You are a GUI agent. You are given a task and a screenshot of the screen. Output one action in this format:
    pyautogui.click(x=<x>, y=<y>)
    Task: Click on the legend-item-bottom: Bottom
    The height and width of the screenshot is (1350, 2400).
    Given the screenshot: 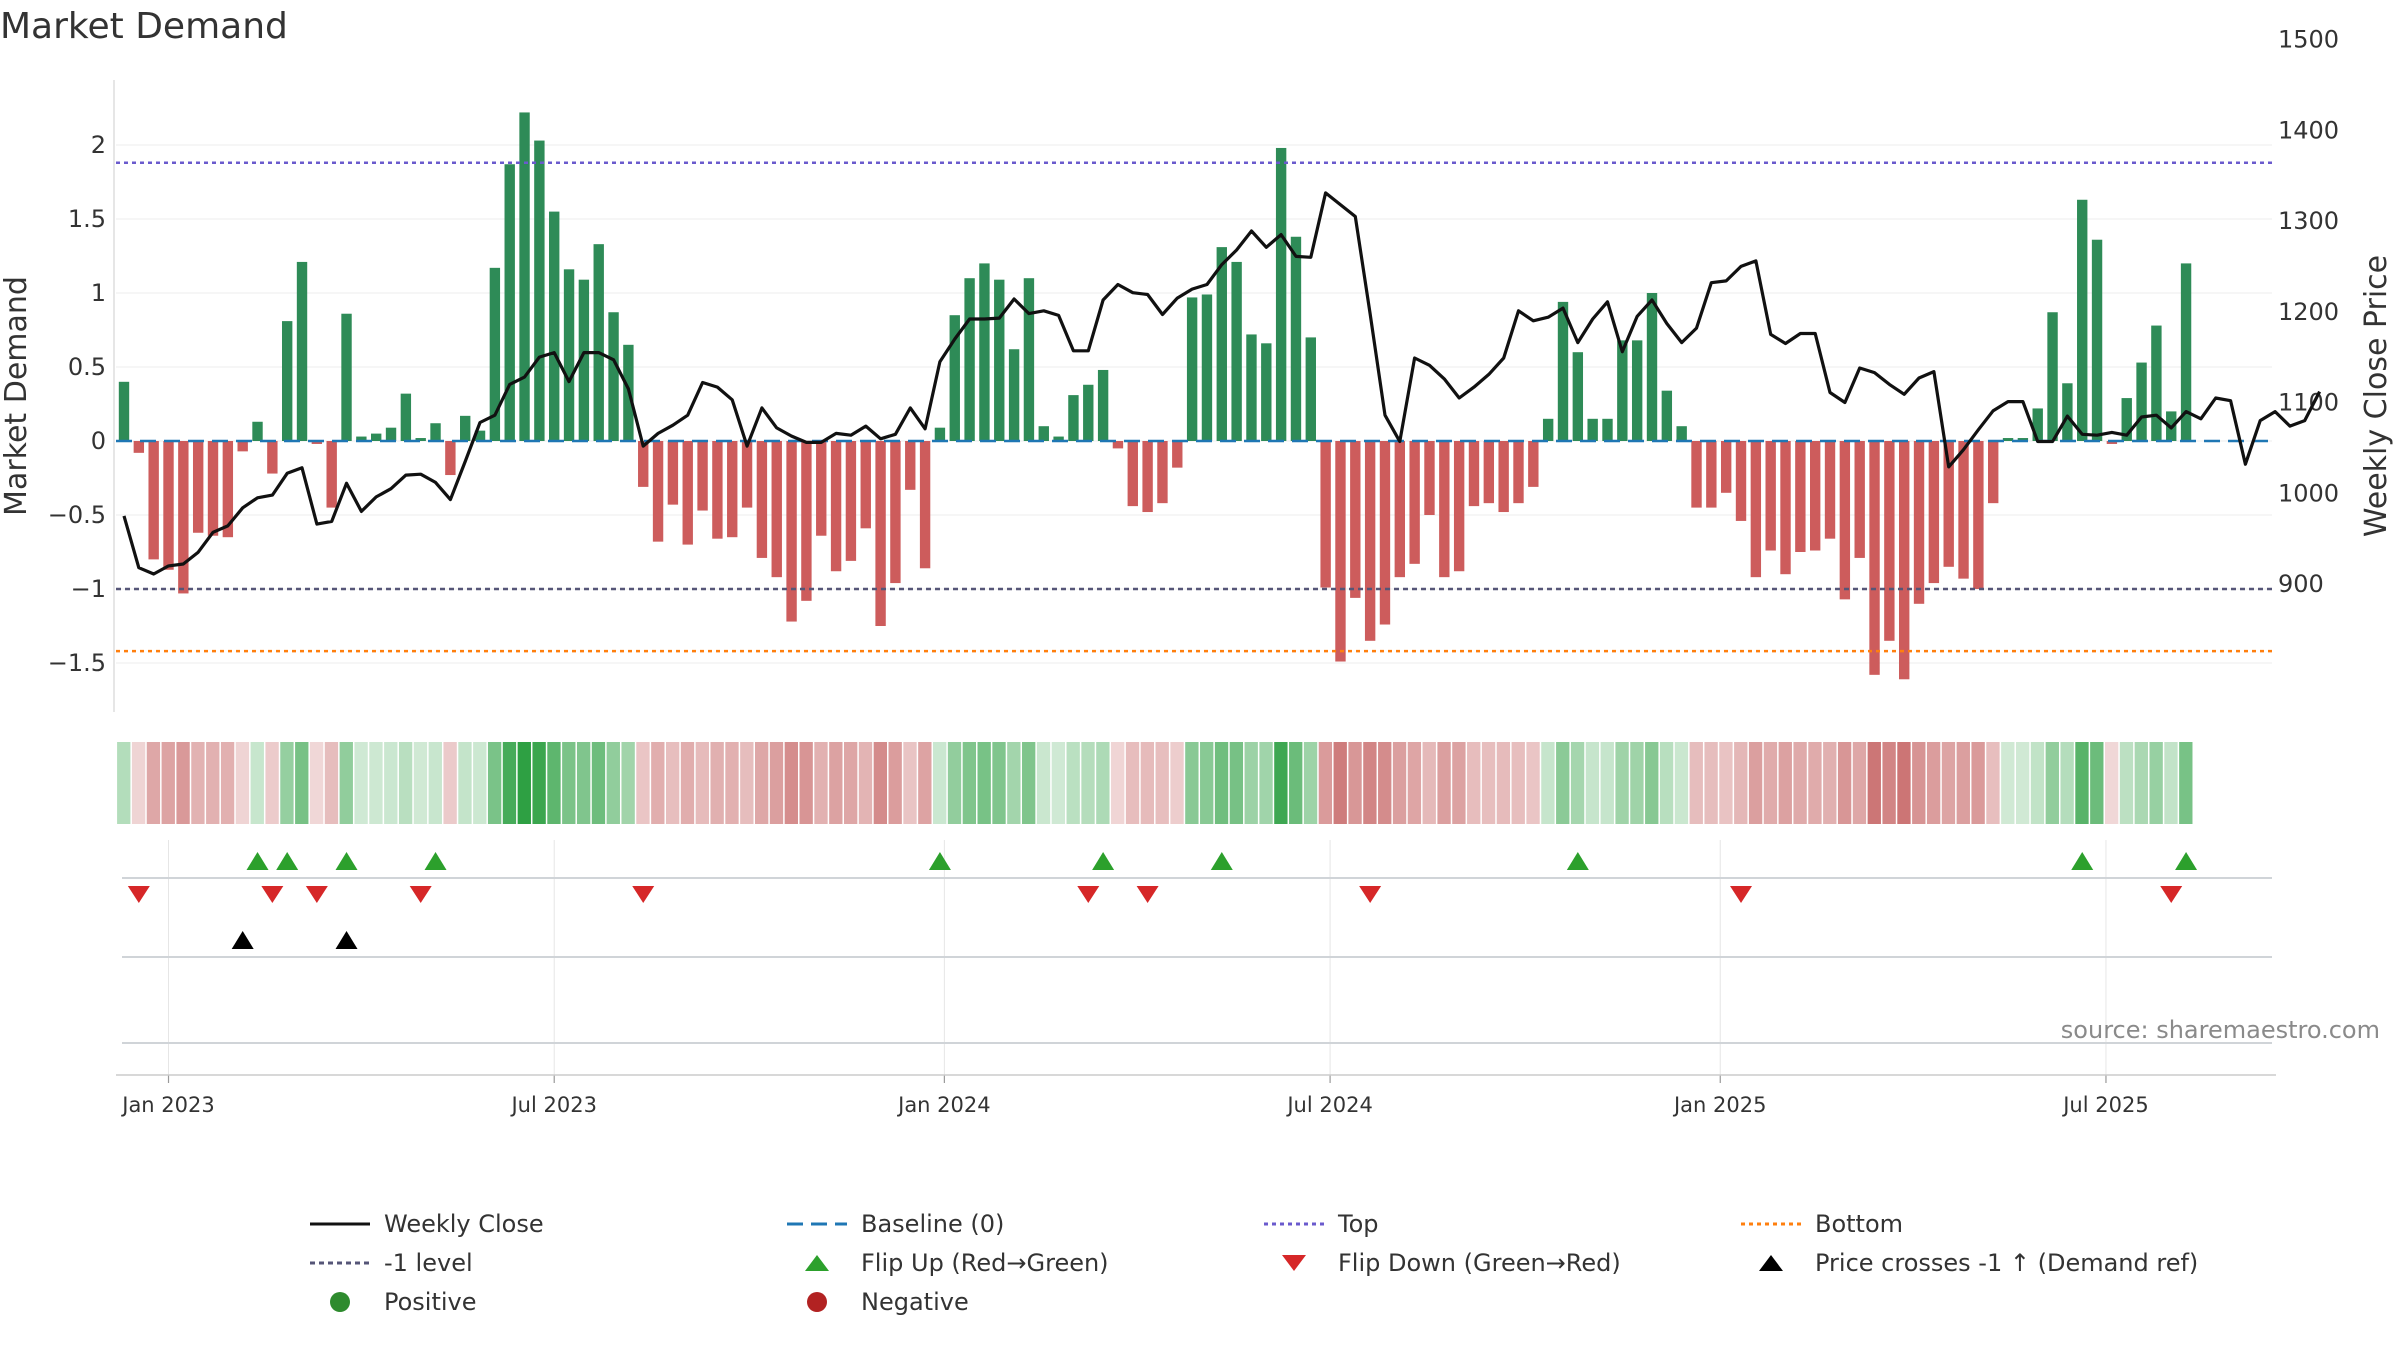 What is the action you would take?
    pyautogui.click(x=1979, y=1223)
    